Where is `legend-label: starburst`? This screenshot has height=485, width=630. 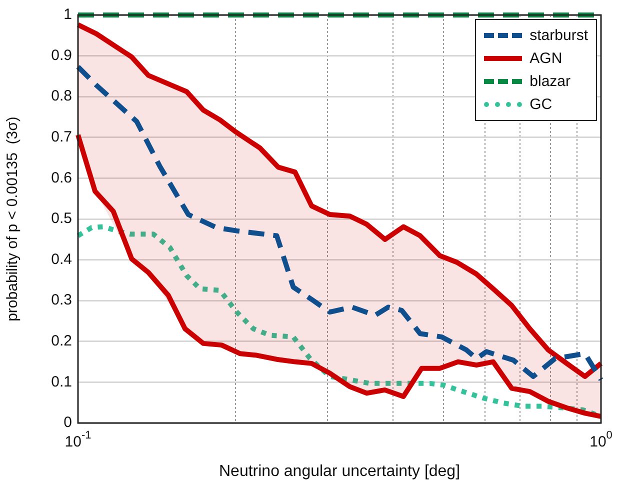 legend-label: starburst is located at coordinates (559, 35).